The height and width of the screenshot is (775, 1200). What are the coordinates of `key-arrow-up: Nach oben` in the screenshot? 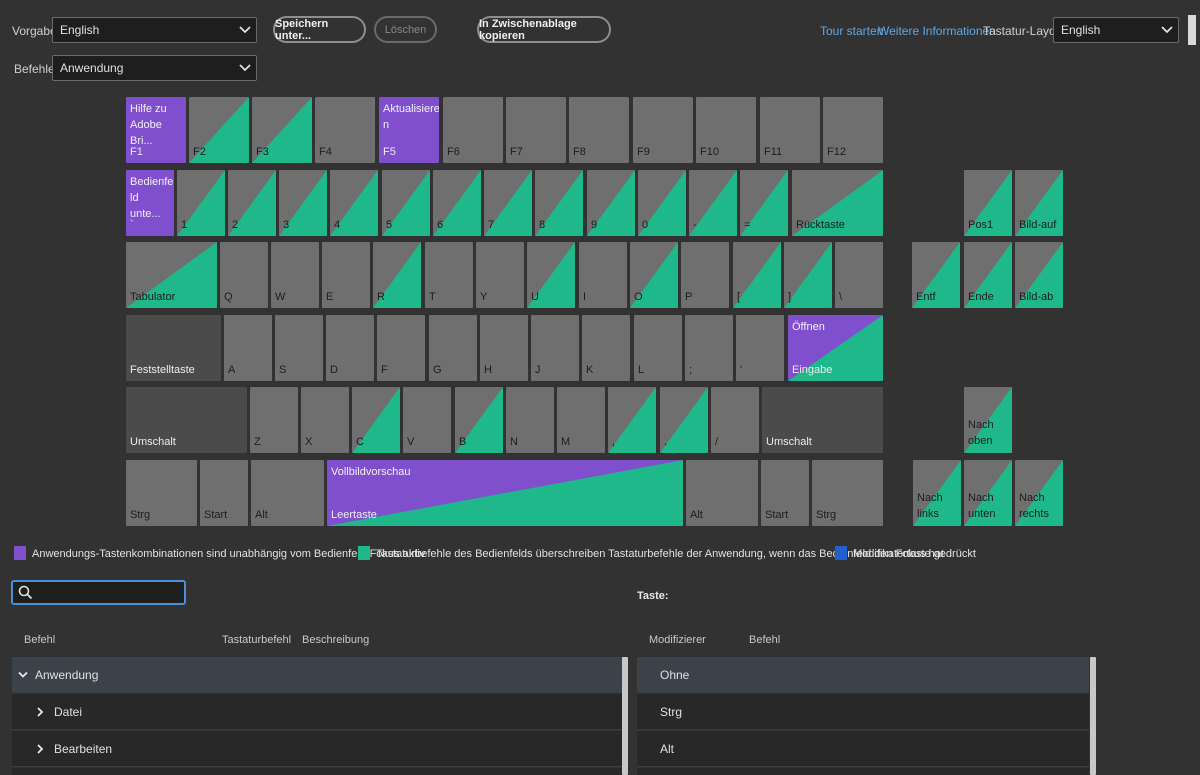 It's located at (988, 420).